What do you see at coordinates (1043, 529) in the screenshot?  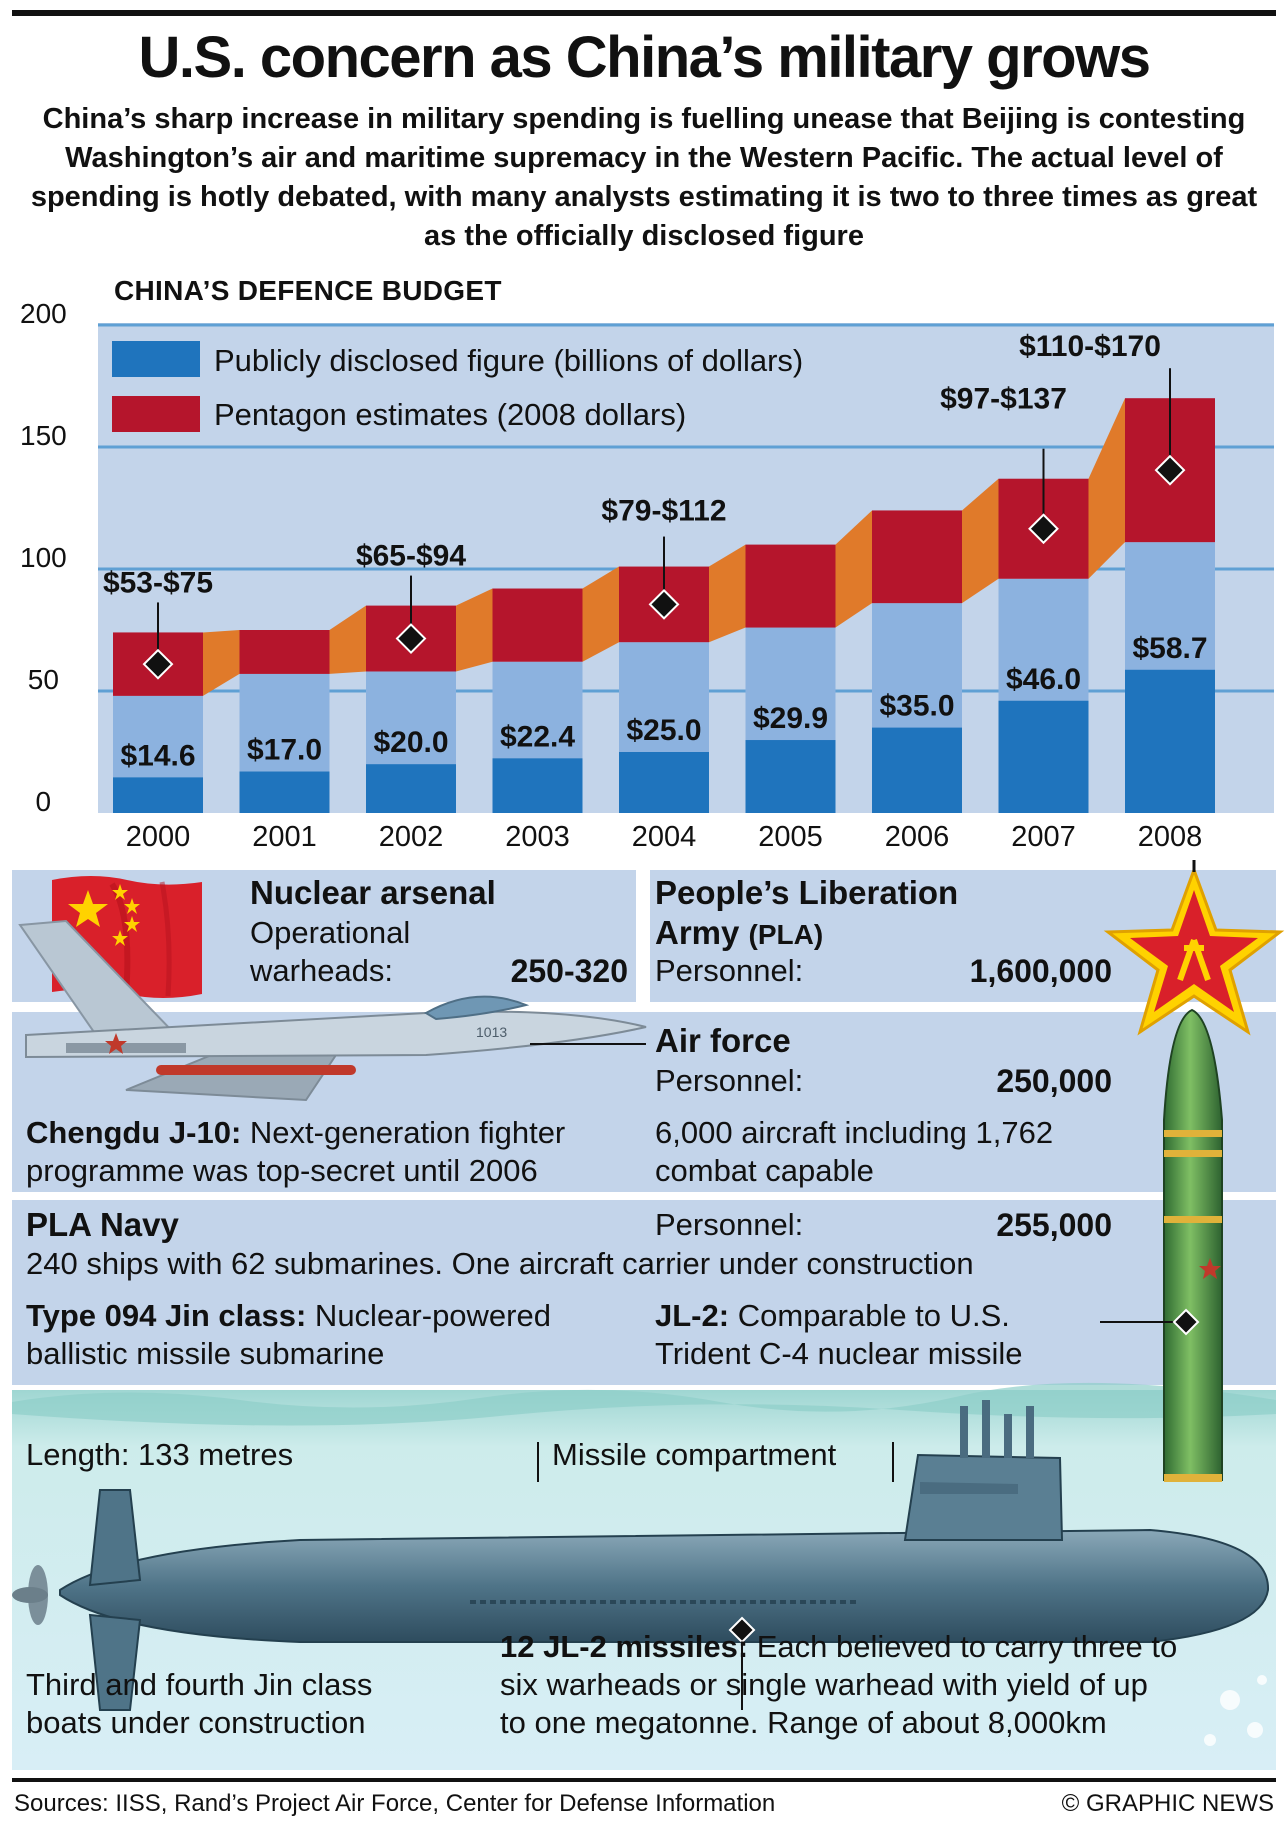 I see `range-marker-2007` at bounding box center [1043, 529].